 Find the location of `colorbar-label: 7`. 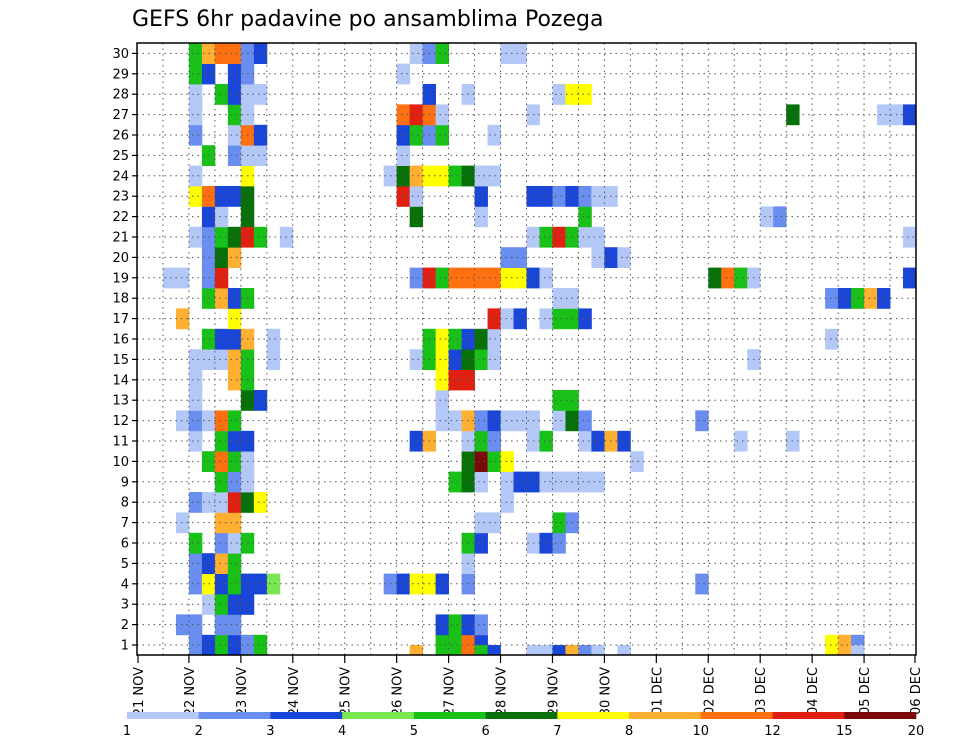

colorbar-label: 7 is located at coordinates (557, 731).